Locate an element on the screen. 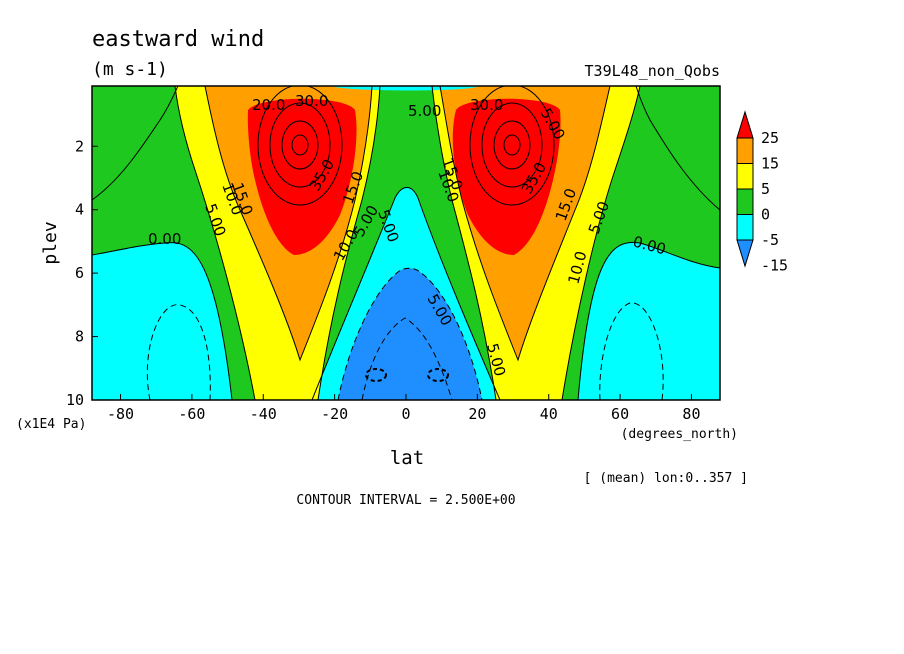  footer-note: [ (mean) lon:0..357 ] is located at coordinates (666, 478).